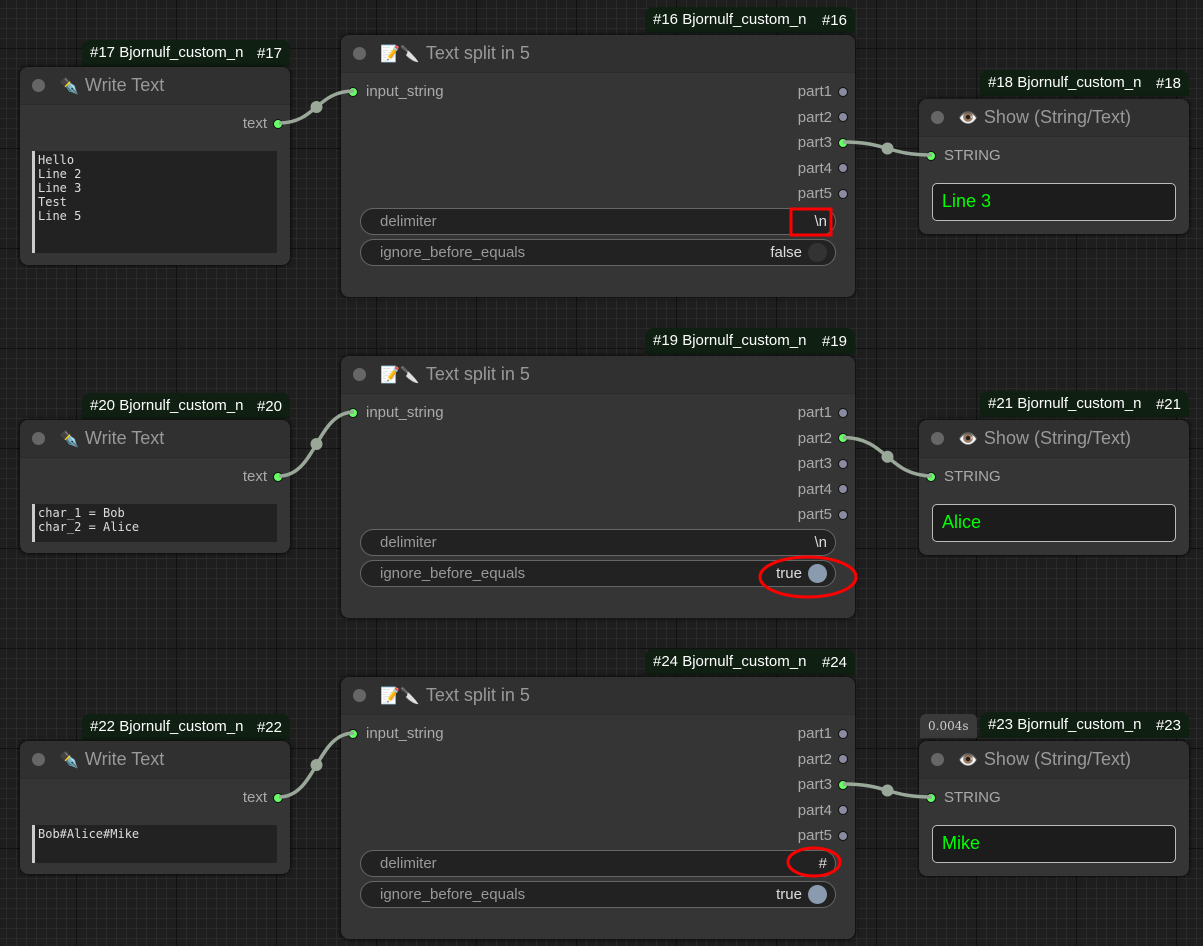 This screenshot has height=946, width=1203. What do you see at coordinates (1054, 487) in the screenshot?
I see `show-text-node: 👁️ Show (String/Text) STRING Alice` at bounding box center [1054, 487].